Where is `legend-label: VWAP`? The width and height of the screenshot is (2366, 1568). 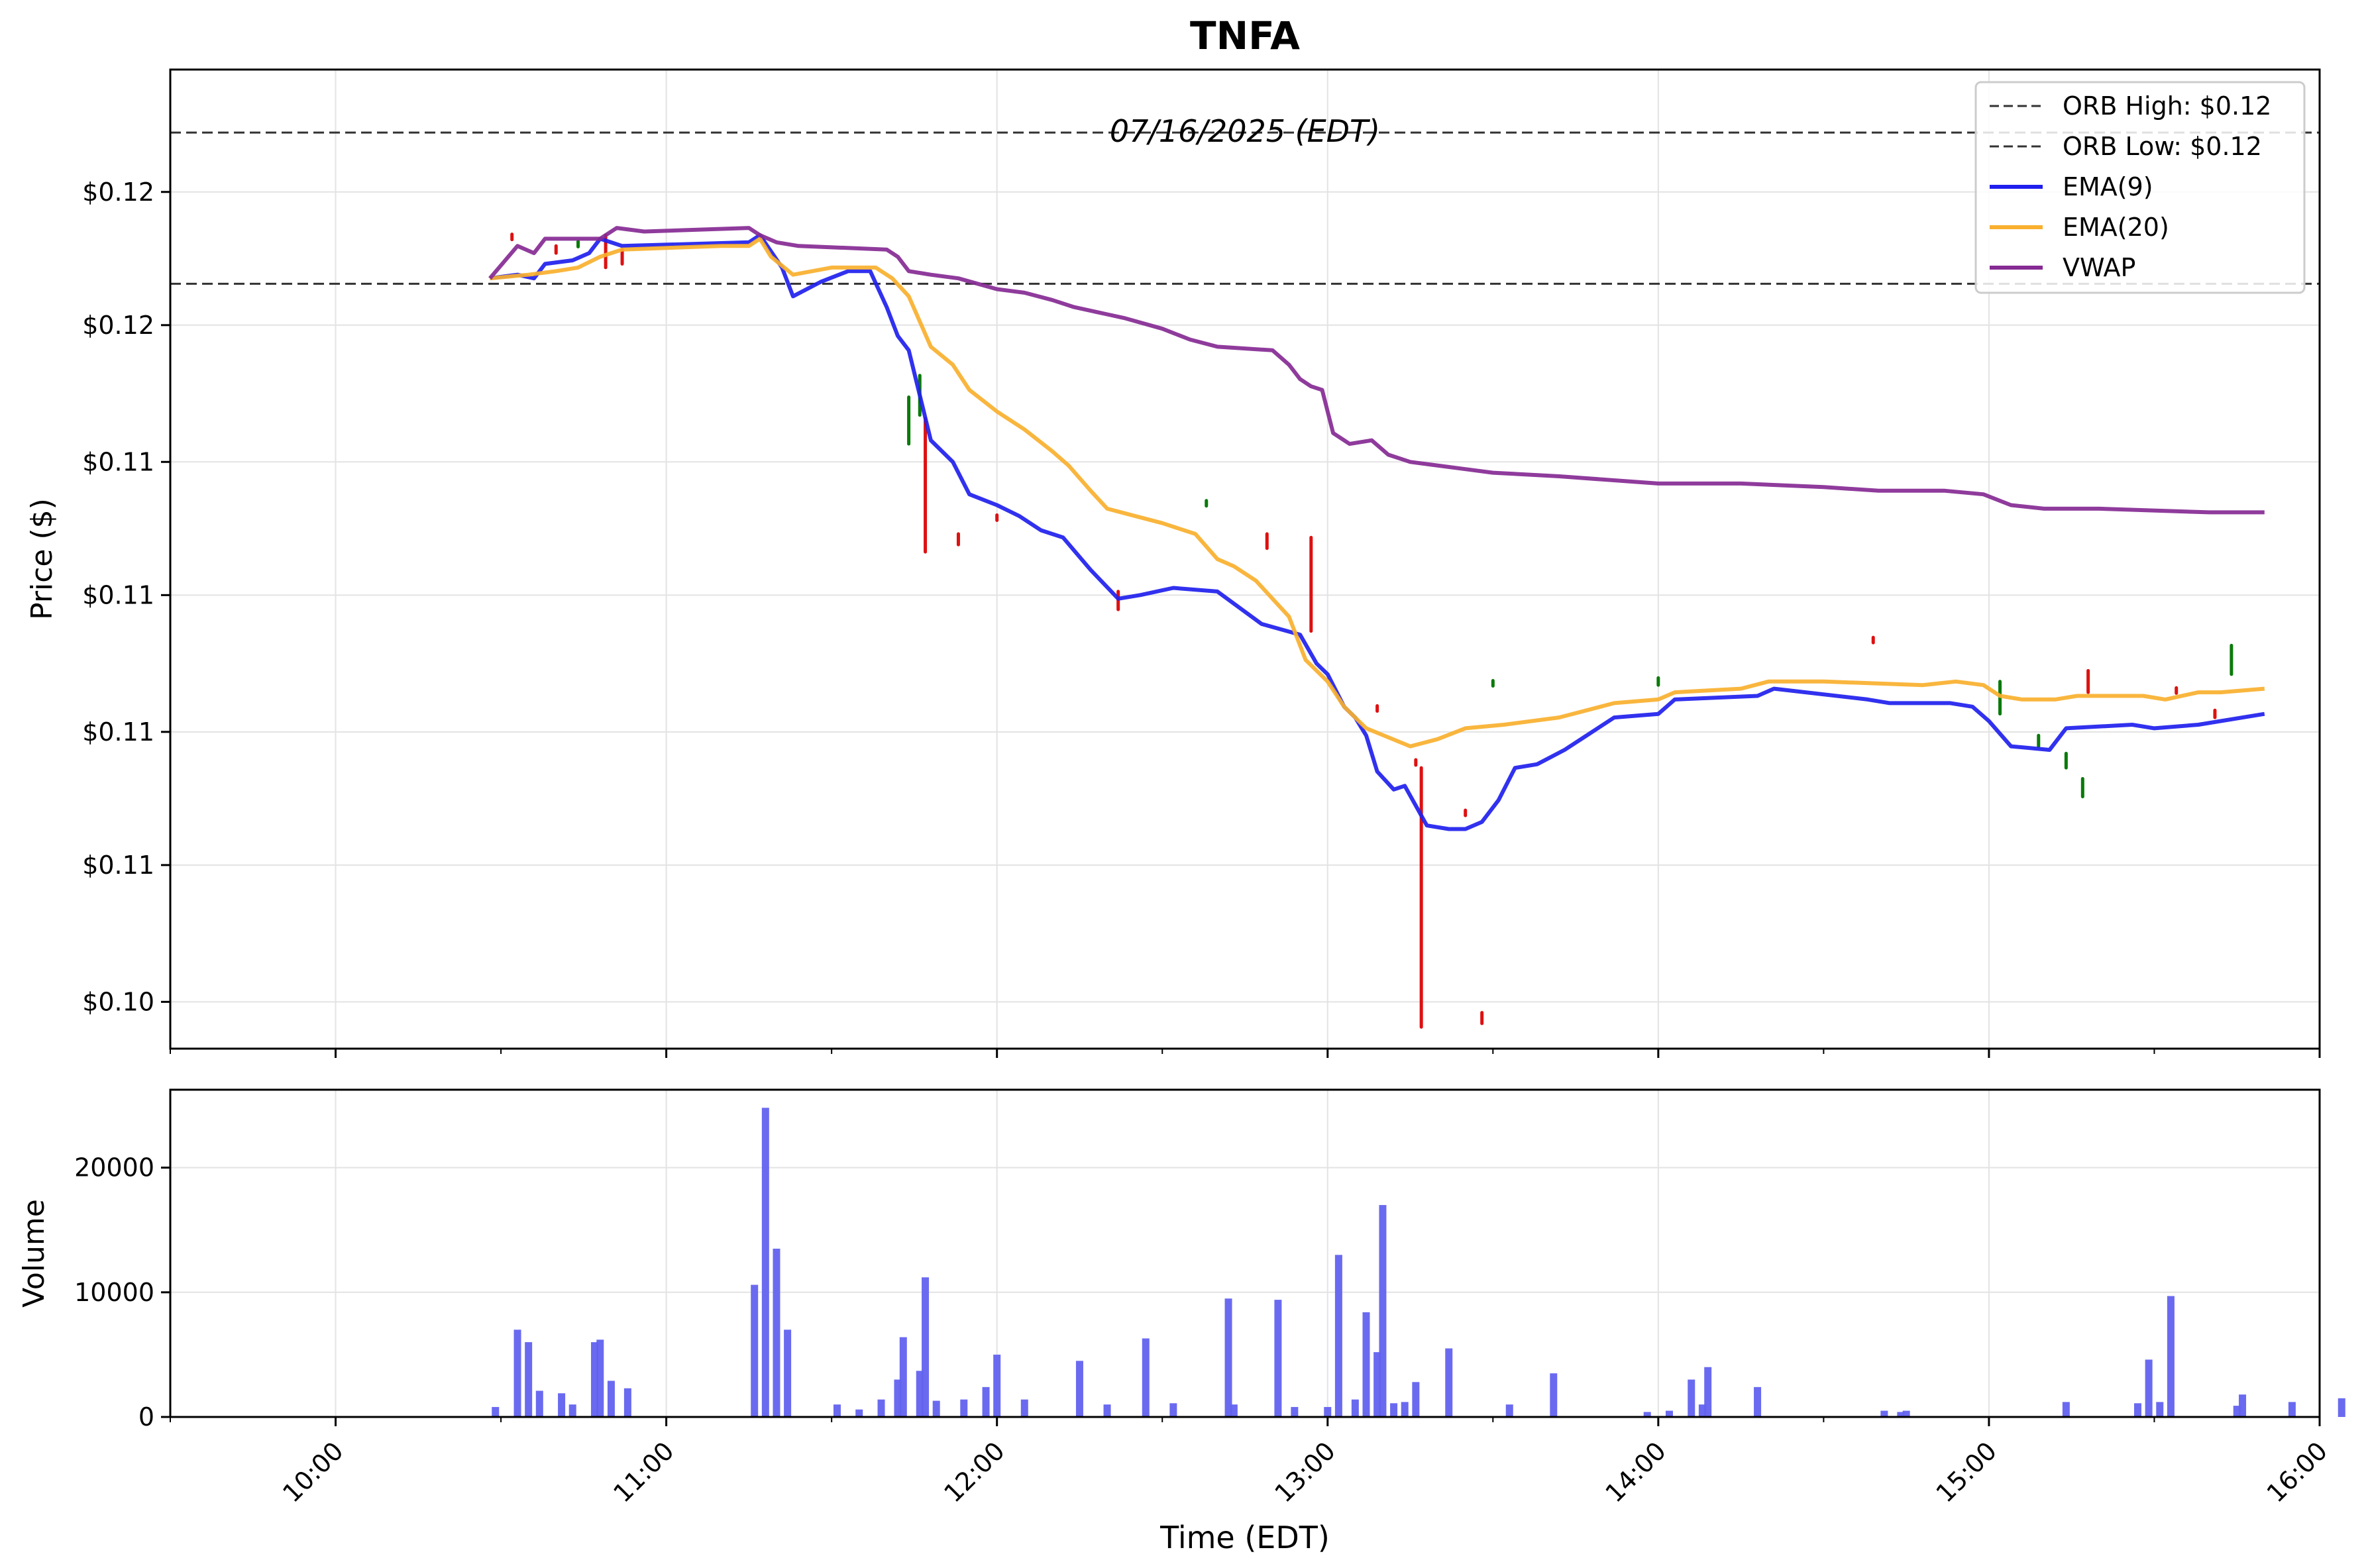 legend-label: VWAP is located at coordinates (2099, 267).